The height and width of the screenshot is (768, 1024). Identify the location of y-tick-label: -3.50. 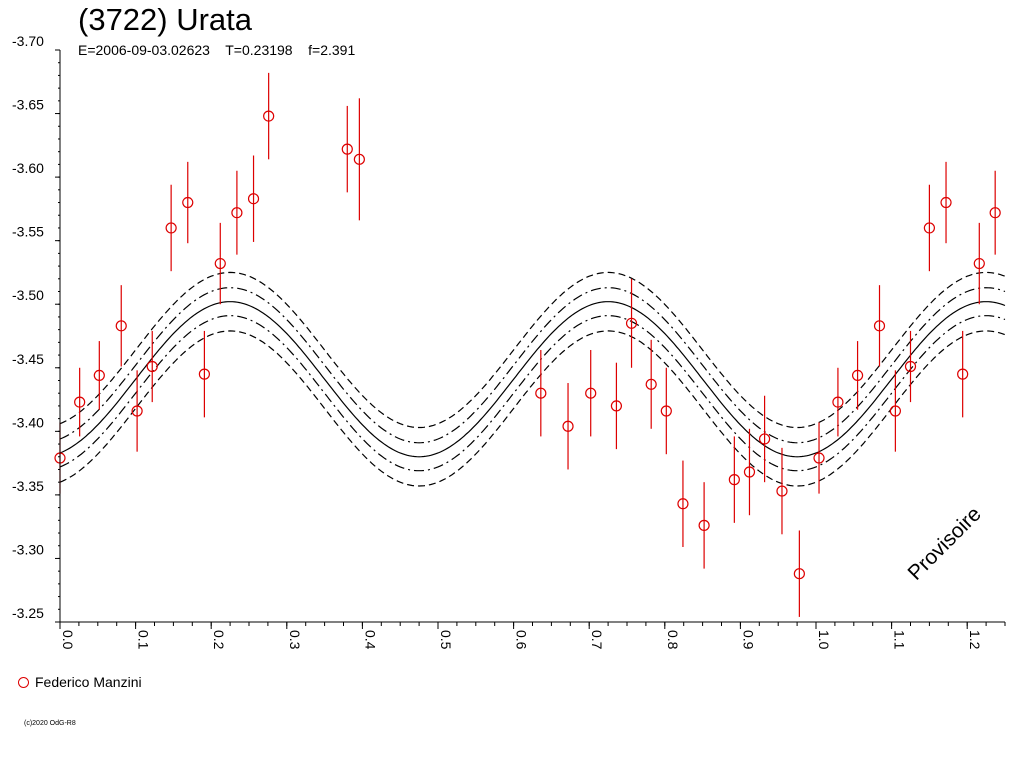
(28, 295).